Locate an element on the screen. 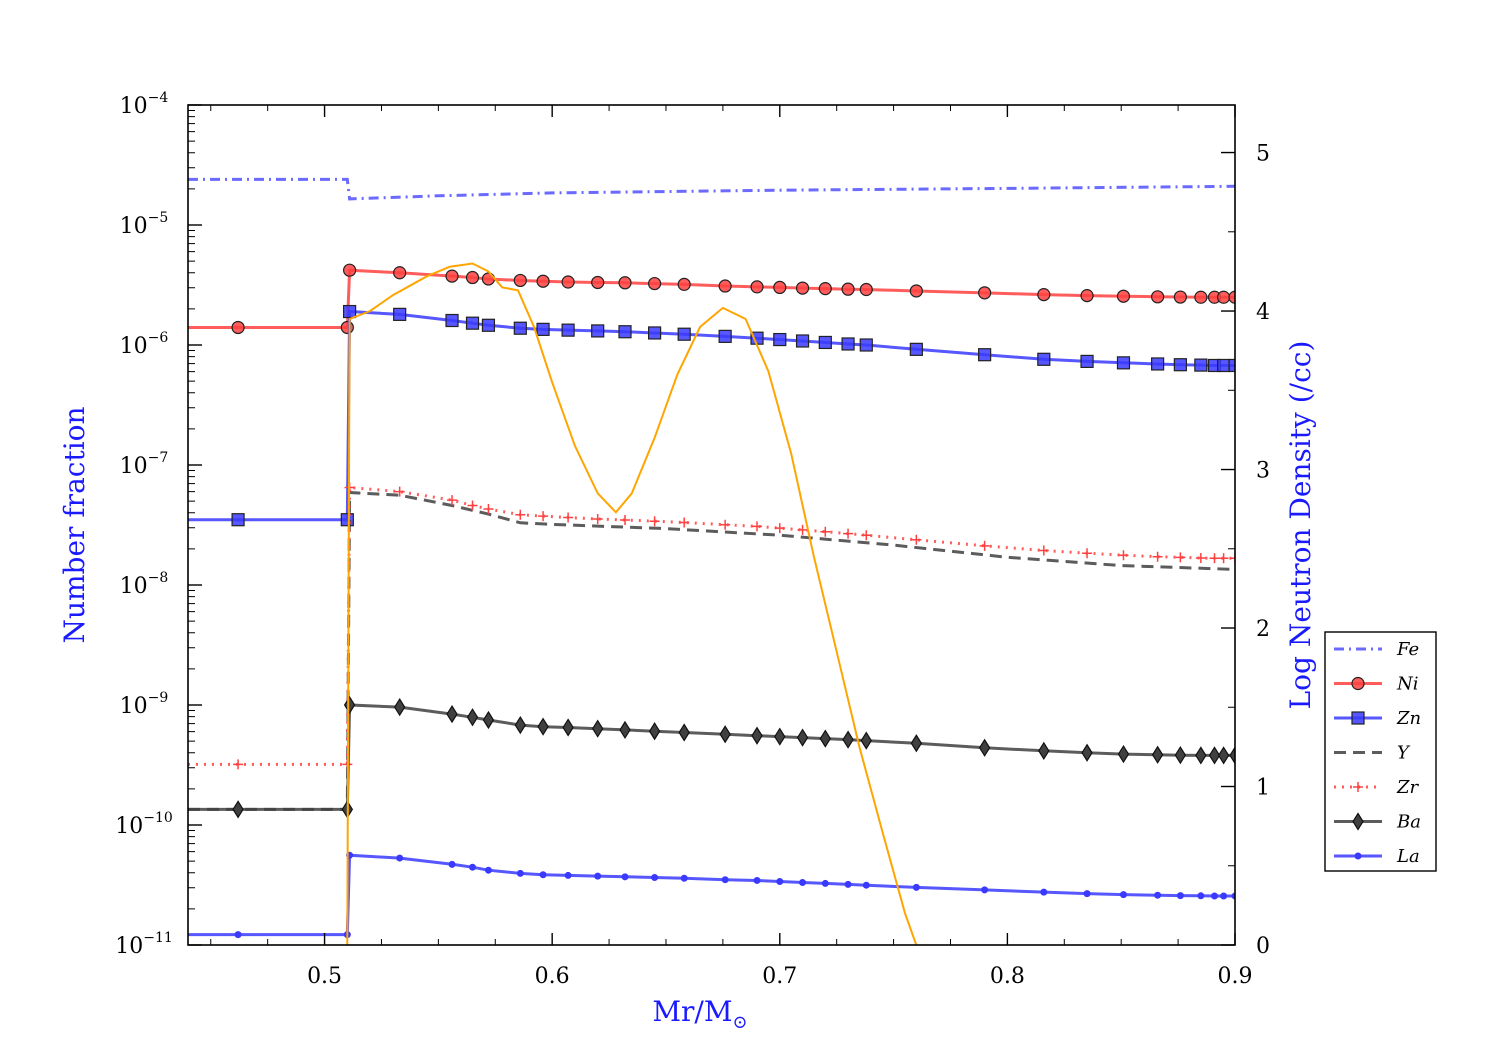  legend-item-La: La is located at coordinates (1377, 856).